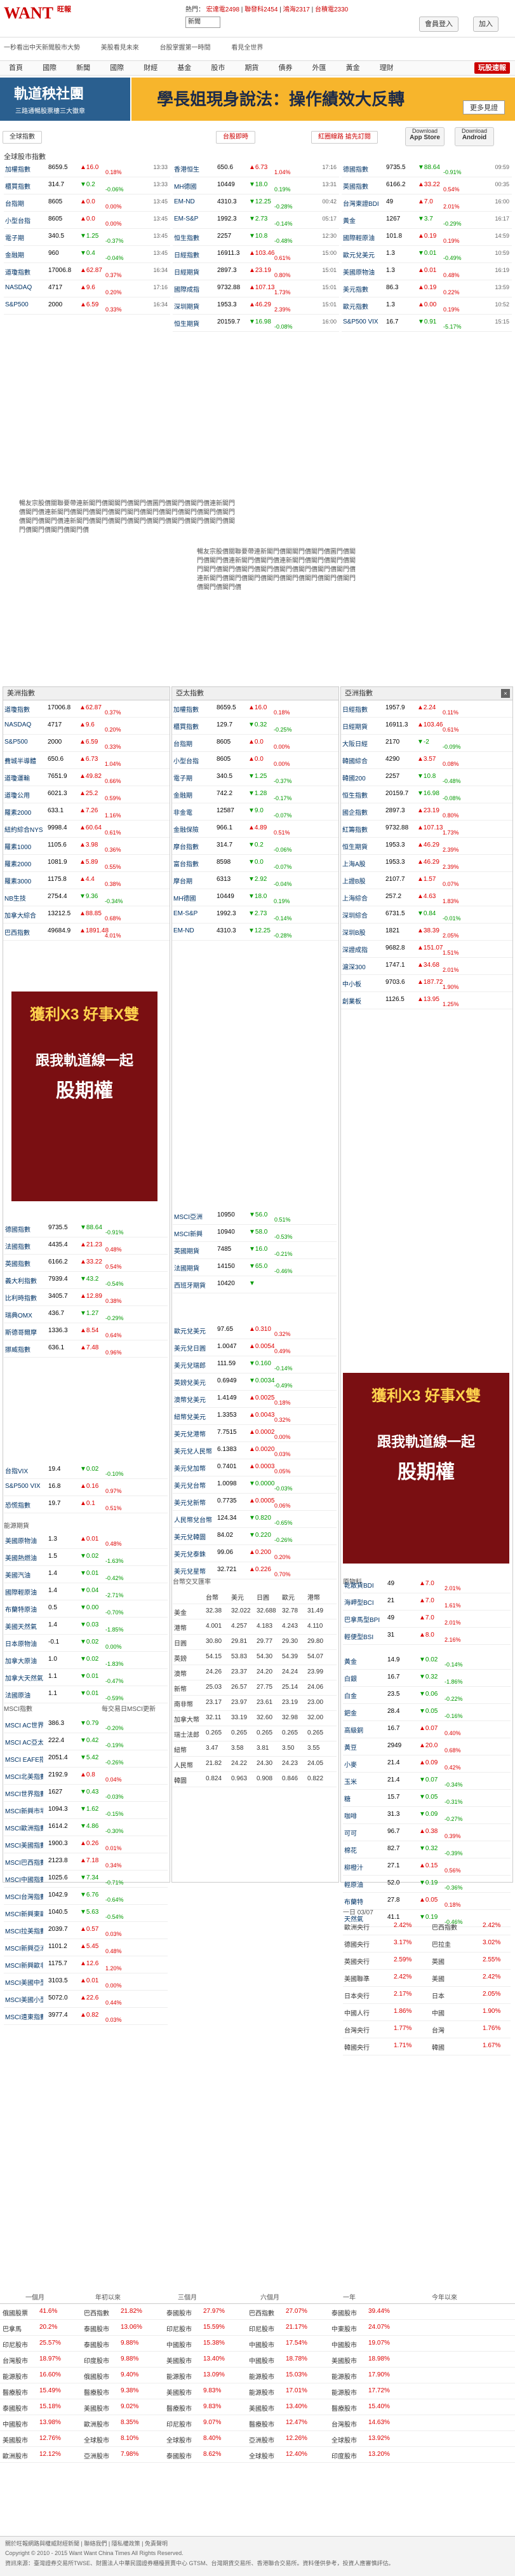 The width and height of the screenshot is (515, 2576). I want to click on quote-name: 日經指數, so click(355, 710).